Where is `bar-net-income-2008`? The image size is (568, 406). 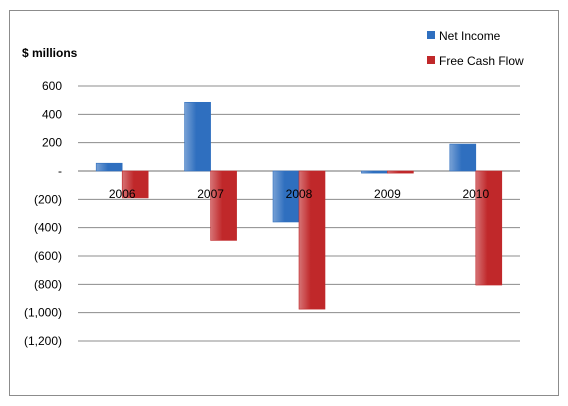 bar-net-income-2008 is located at coordinates (286, 196).